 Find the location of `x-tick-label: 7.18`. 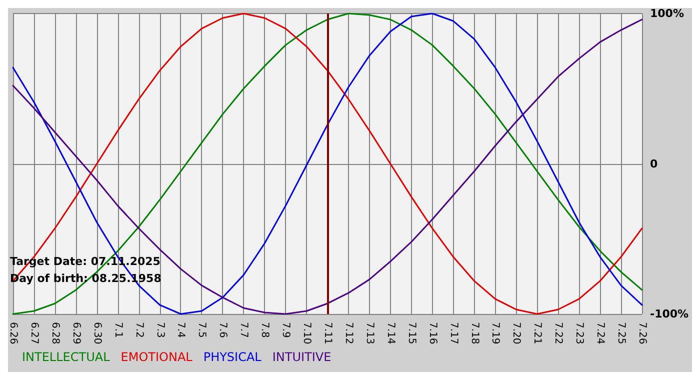

x-tick-label: 7.18 is located at coordinates (474, 333).